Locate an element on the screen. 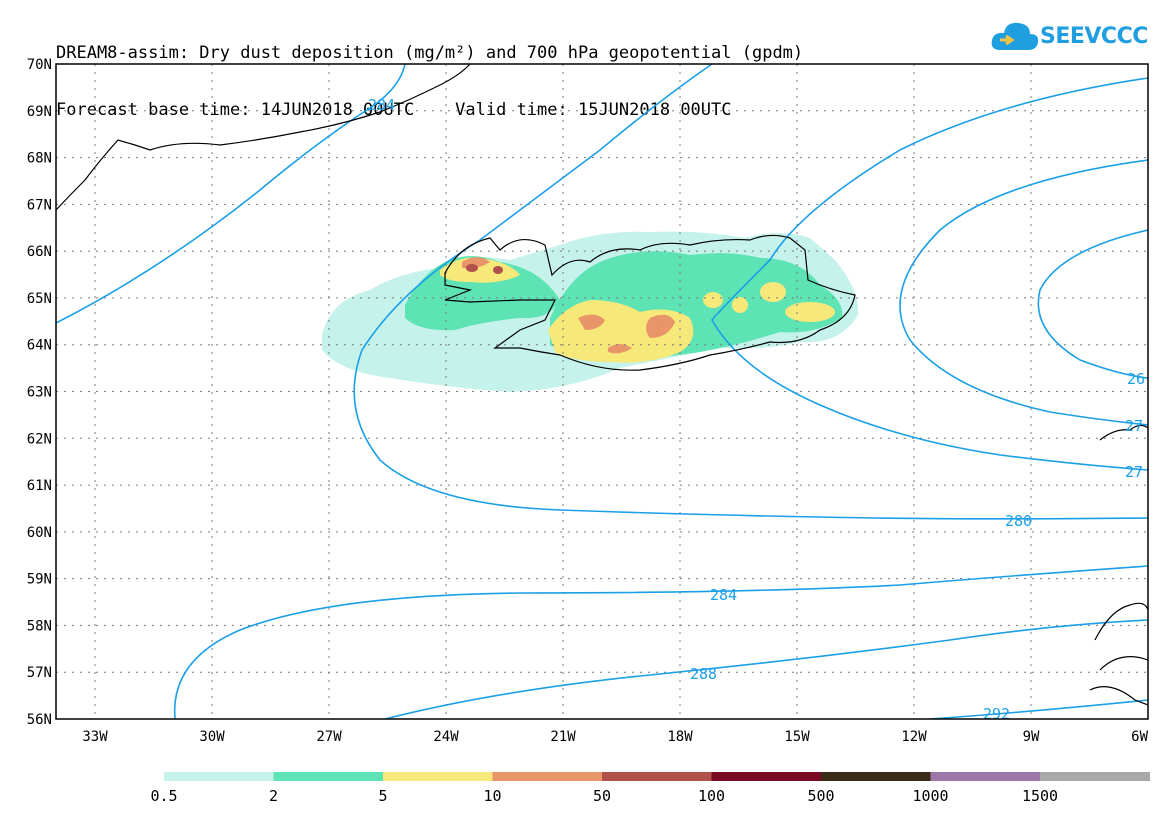 The height and width of the screenshot is (815, 1175). lon-label: 30W is located at coordinates (212, 737).